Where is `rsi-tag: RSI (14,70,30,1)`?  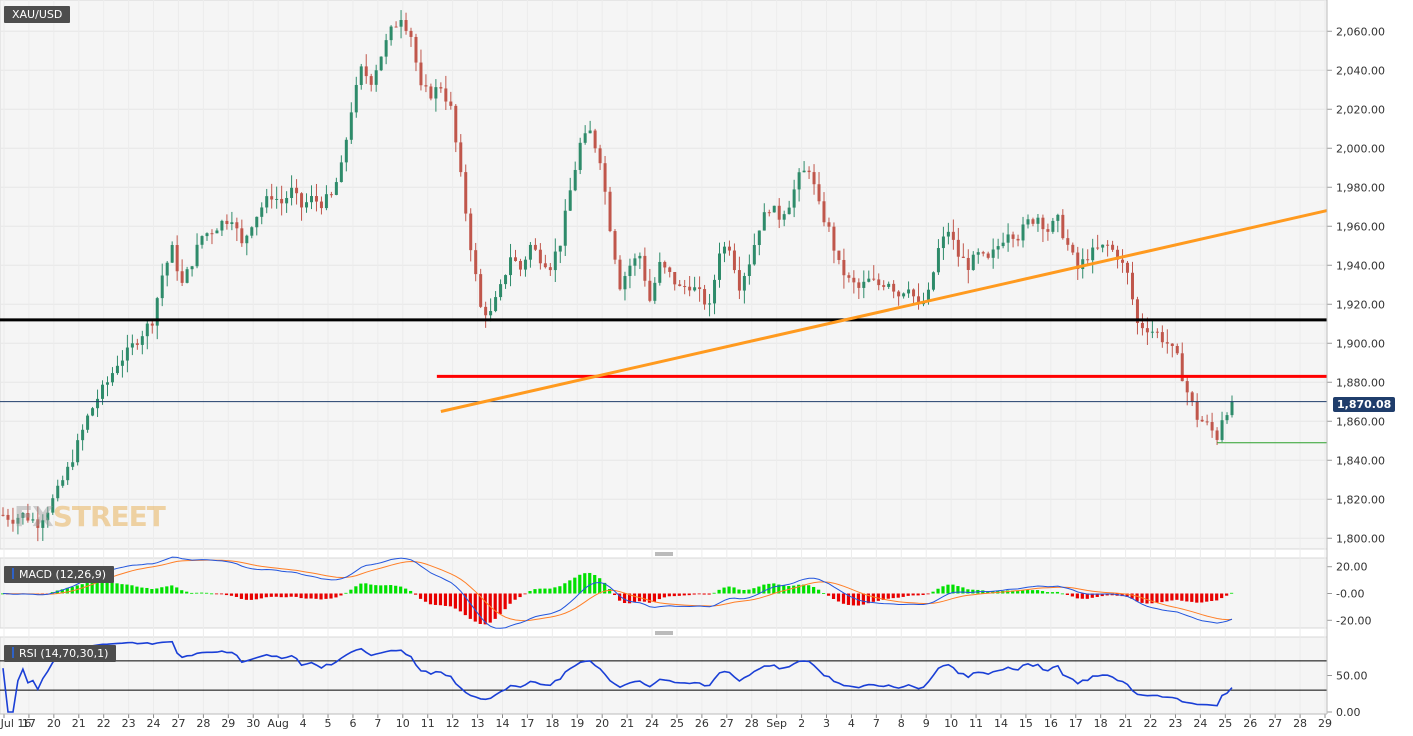 rsi-tag: RSI (14,70,30,1) is located at coordinates (60, 653).